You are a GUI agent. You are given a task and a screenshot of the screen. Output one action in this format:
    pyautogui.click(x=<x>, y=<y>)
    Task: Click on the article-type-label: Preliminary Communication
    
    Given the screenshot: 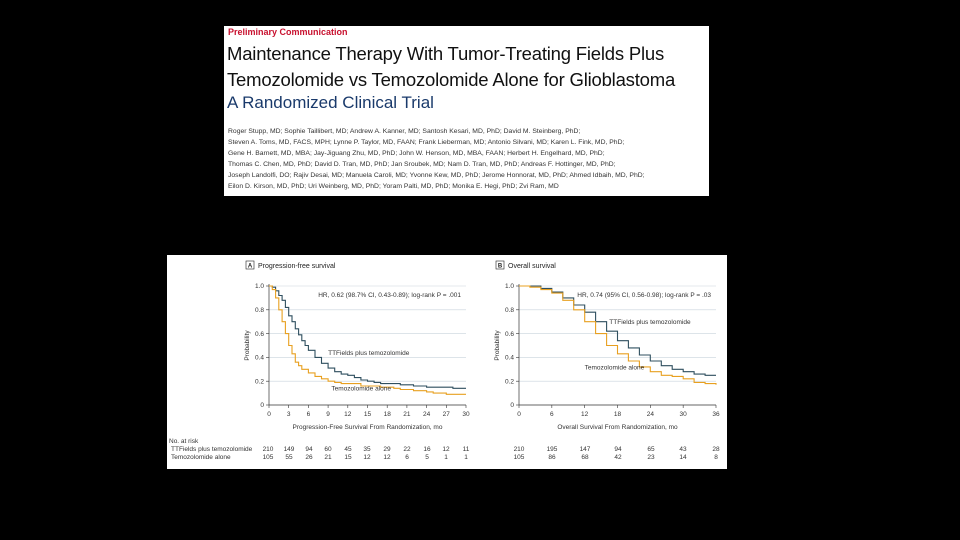 What is the action you would take?
    pyautogui.click(x=288, y=32)
    